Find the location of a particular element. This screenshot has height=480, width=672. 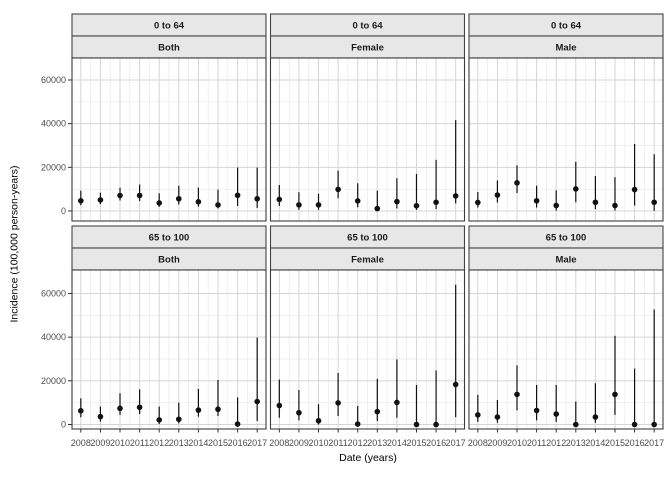

y-axis-title-wrap: Incidence (100,000 person-years) is located at coordinates (14, 243).